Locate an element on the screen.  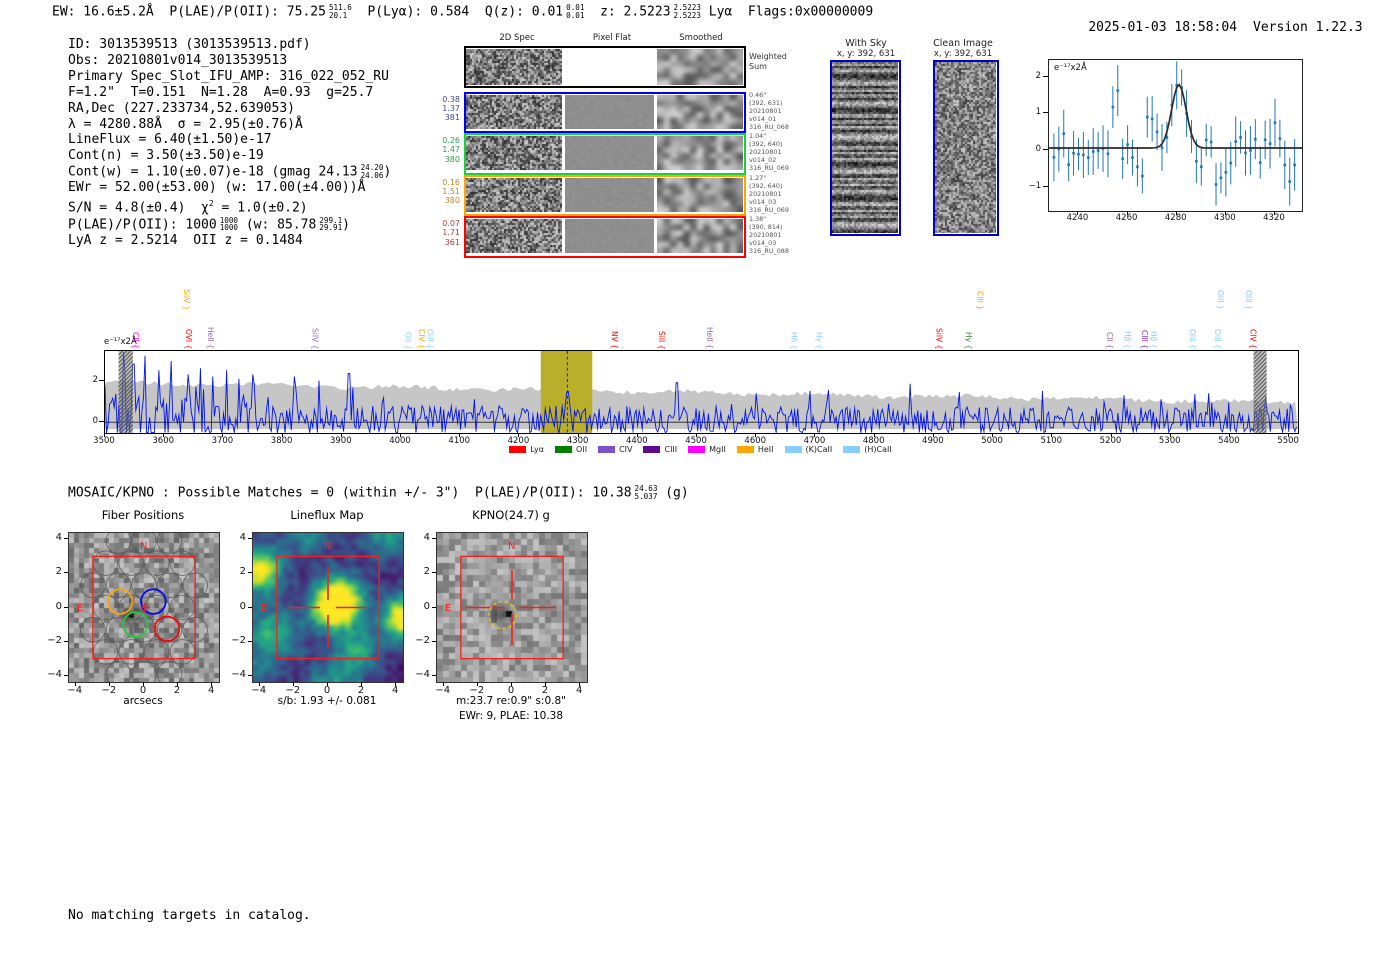
line-marker-ciii: CIII } is located at coordinates (980, 300).